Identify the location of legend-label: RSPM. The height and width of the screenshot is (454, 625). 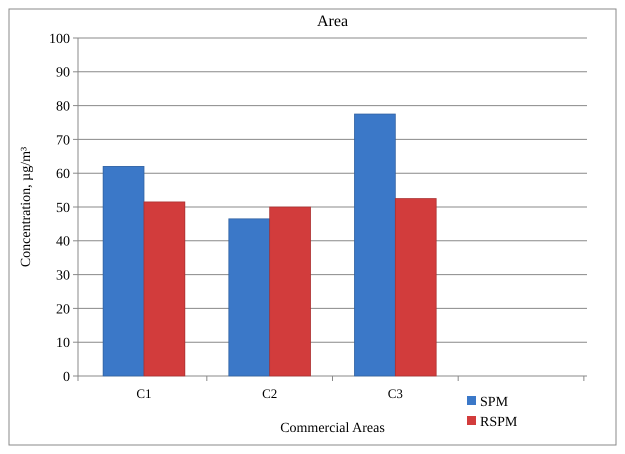
(499, 422).